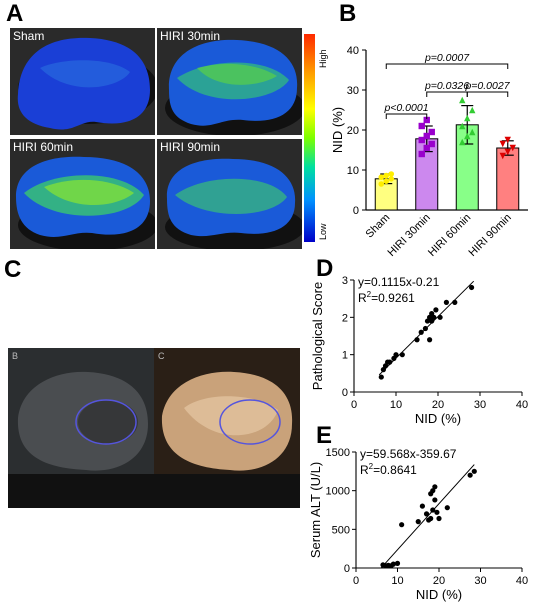 The height and width of the screenshot is (604, 534). What do you see at coordinates (13, 269) in the screenshot?
I see `panel-letter-c: C` at bounding box center [13, 269].